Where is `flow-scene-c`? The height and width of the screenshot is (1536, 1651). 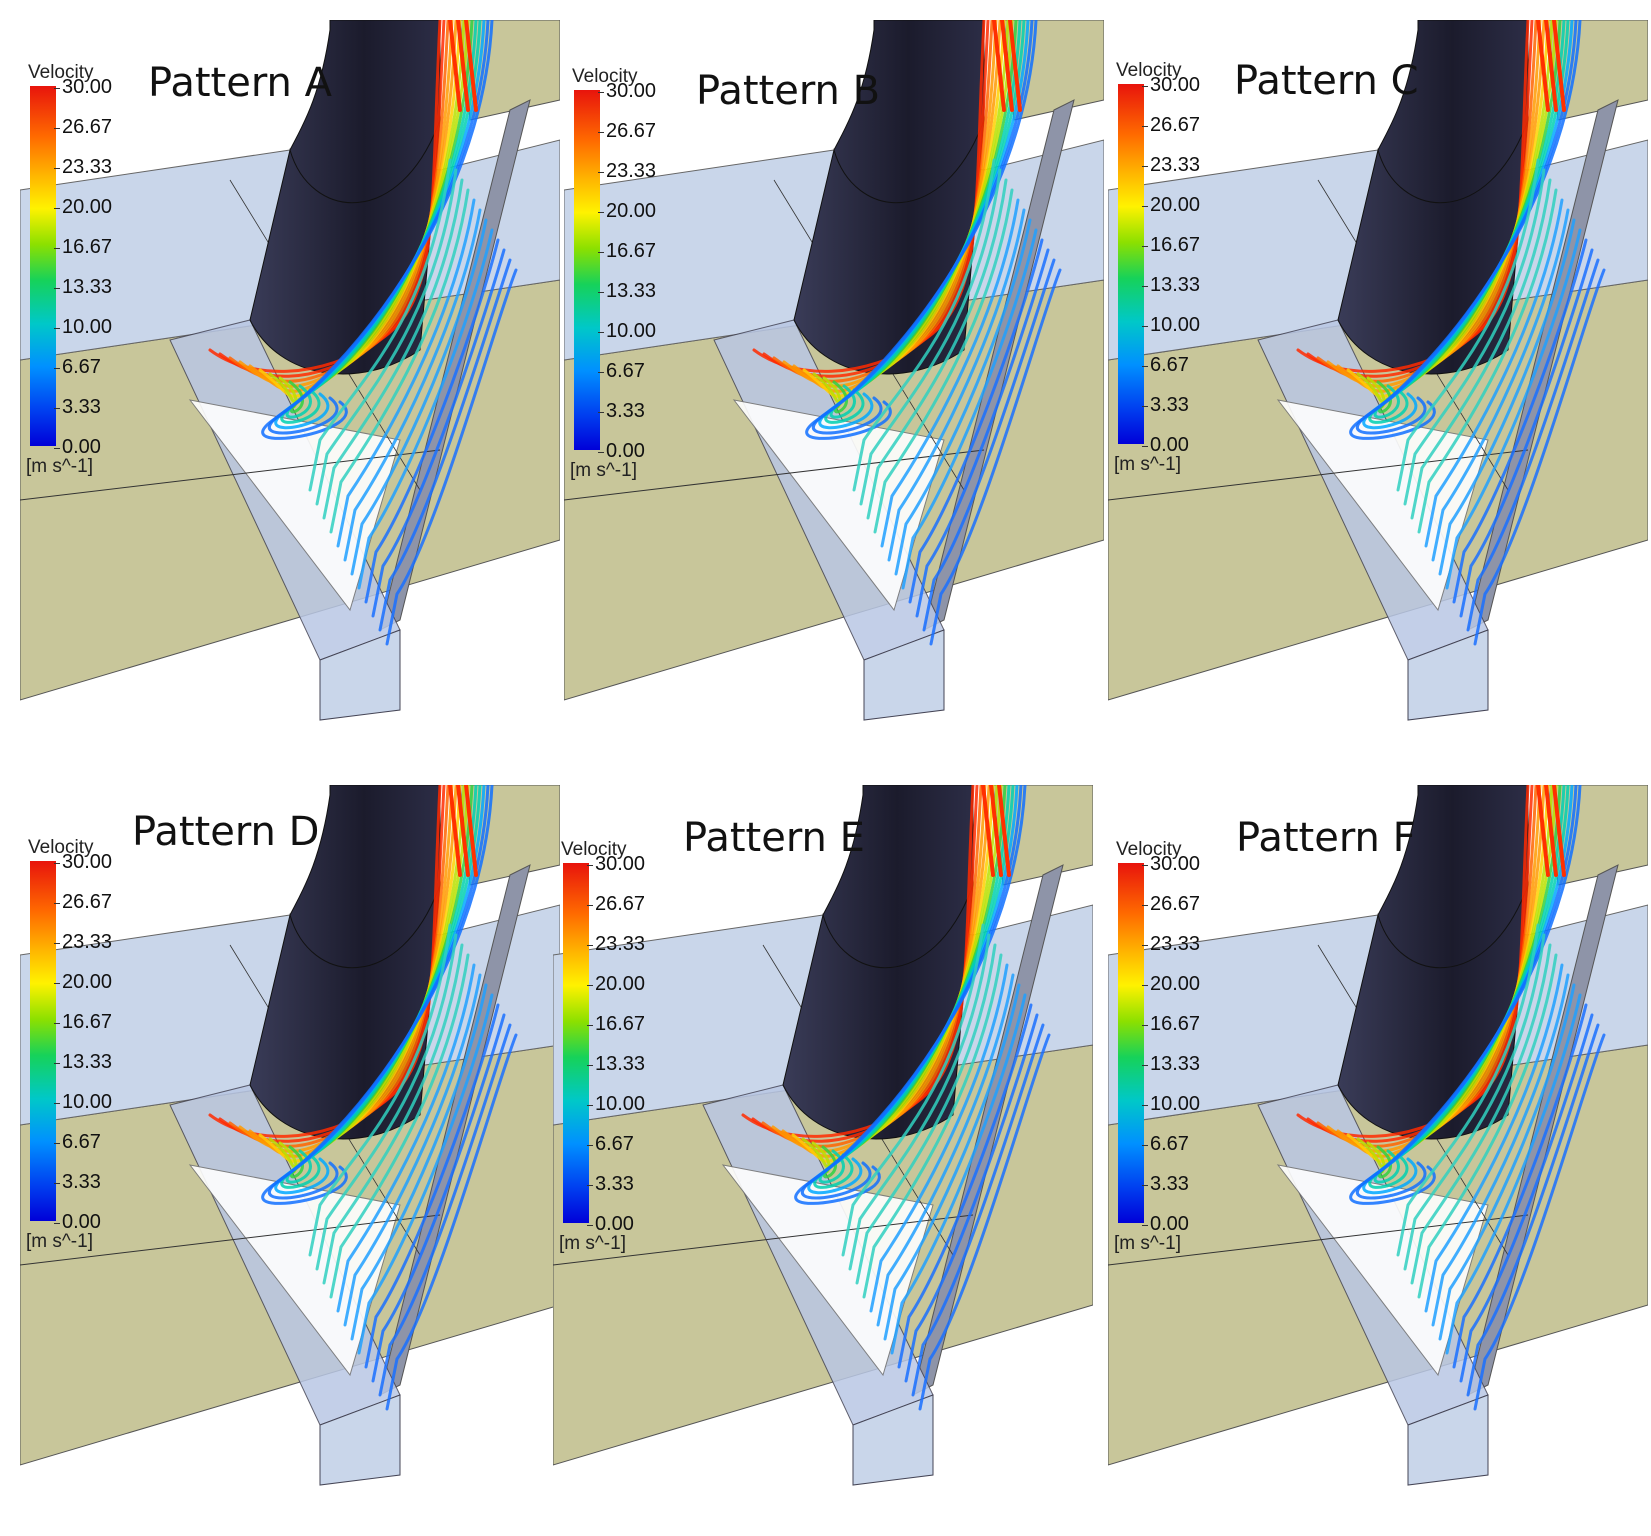
flow-scene-c is located at coordinates (1378, 370).